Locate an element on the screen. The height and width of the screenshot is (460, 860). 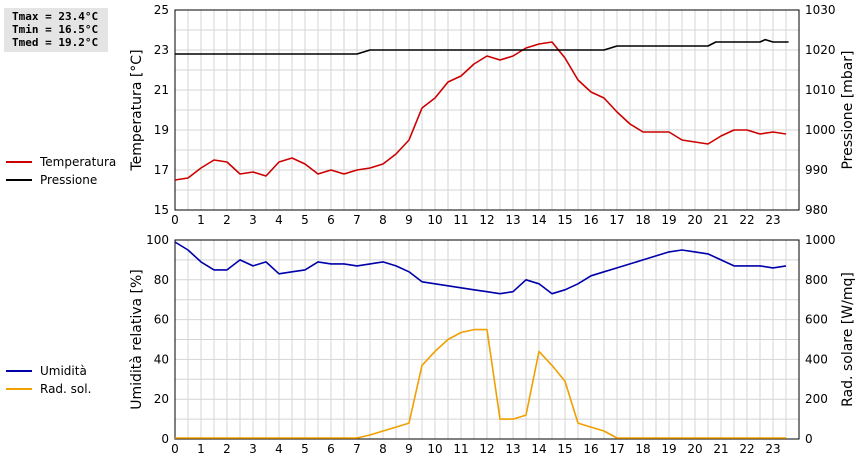
y-axis-title-left: Temperatura [°C] is located at coordinates (137, 110).